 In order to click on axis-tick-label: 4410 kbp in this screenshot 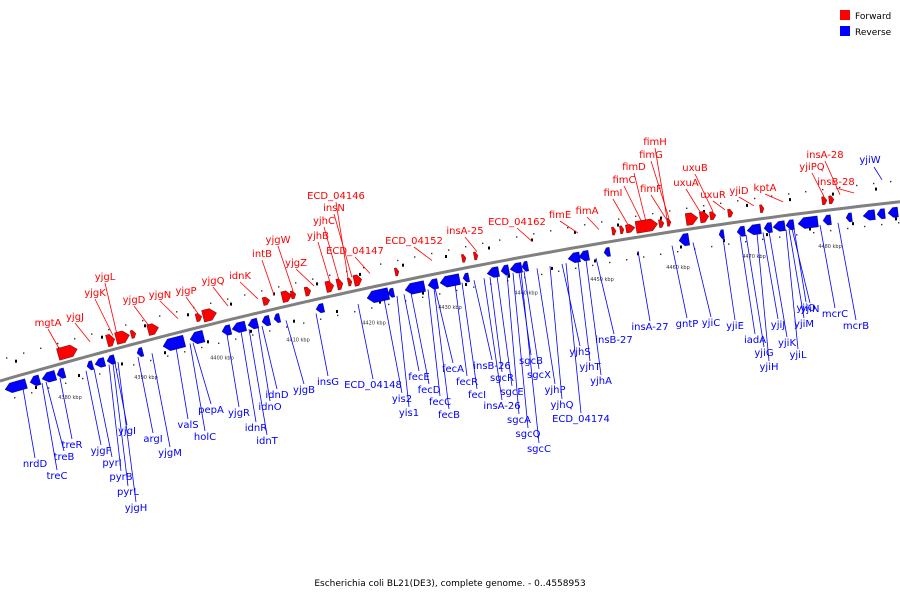, I will do `click(298, 341)`.